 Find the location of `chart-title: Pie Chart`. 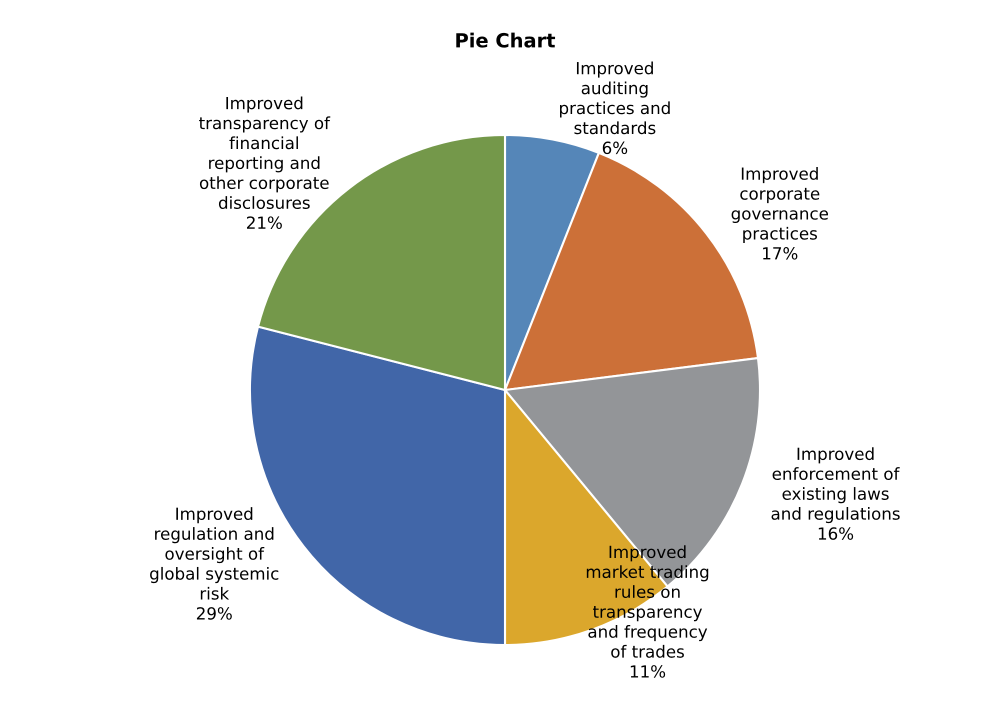

chart-title: Pie Chart is located at coordinates (506, 40).